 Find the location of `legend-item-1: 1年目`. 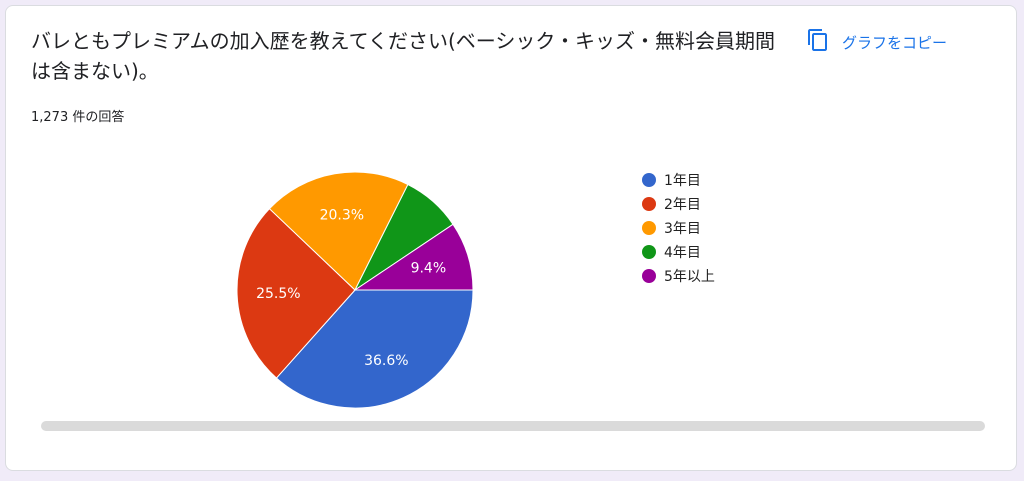

legend-item-1: 1年目 is located at coordinates (678, 180).